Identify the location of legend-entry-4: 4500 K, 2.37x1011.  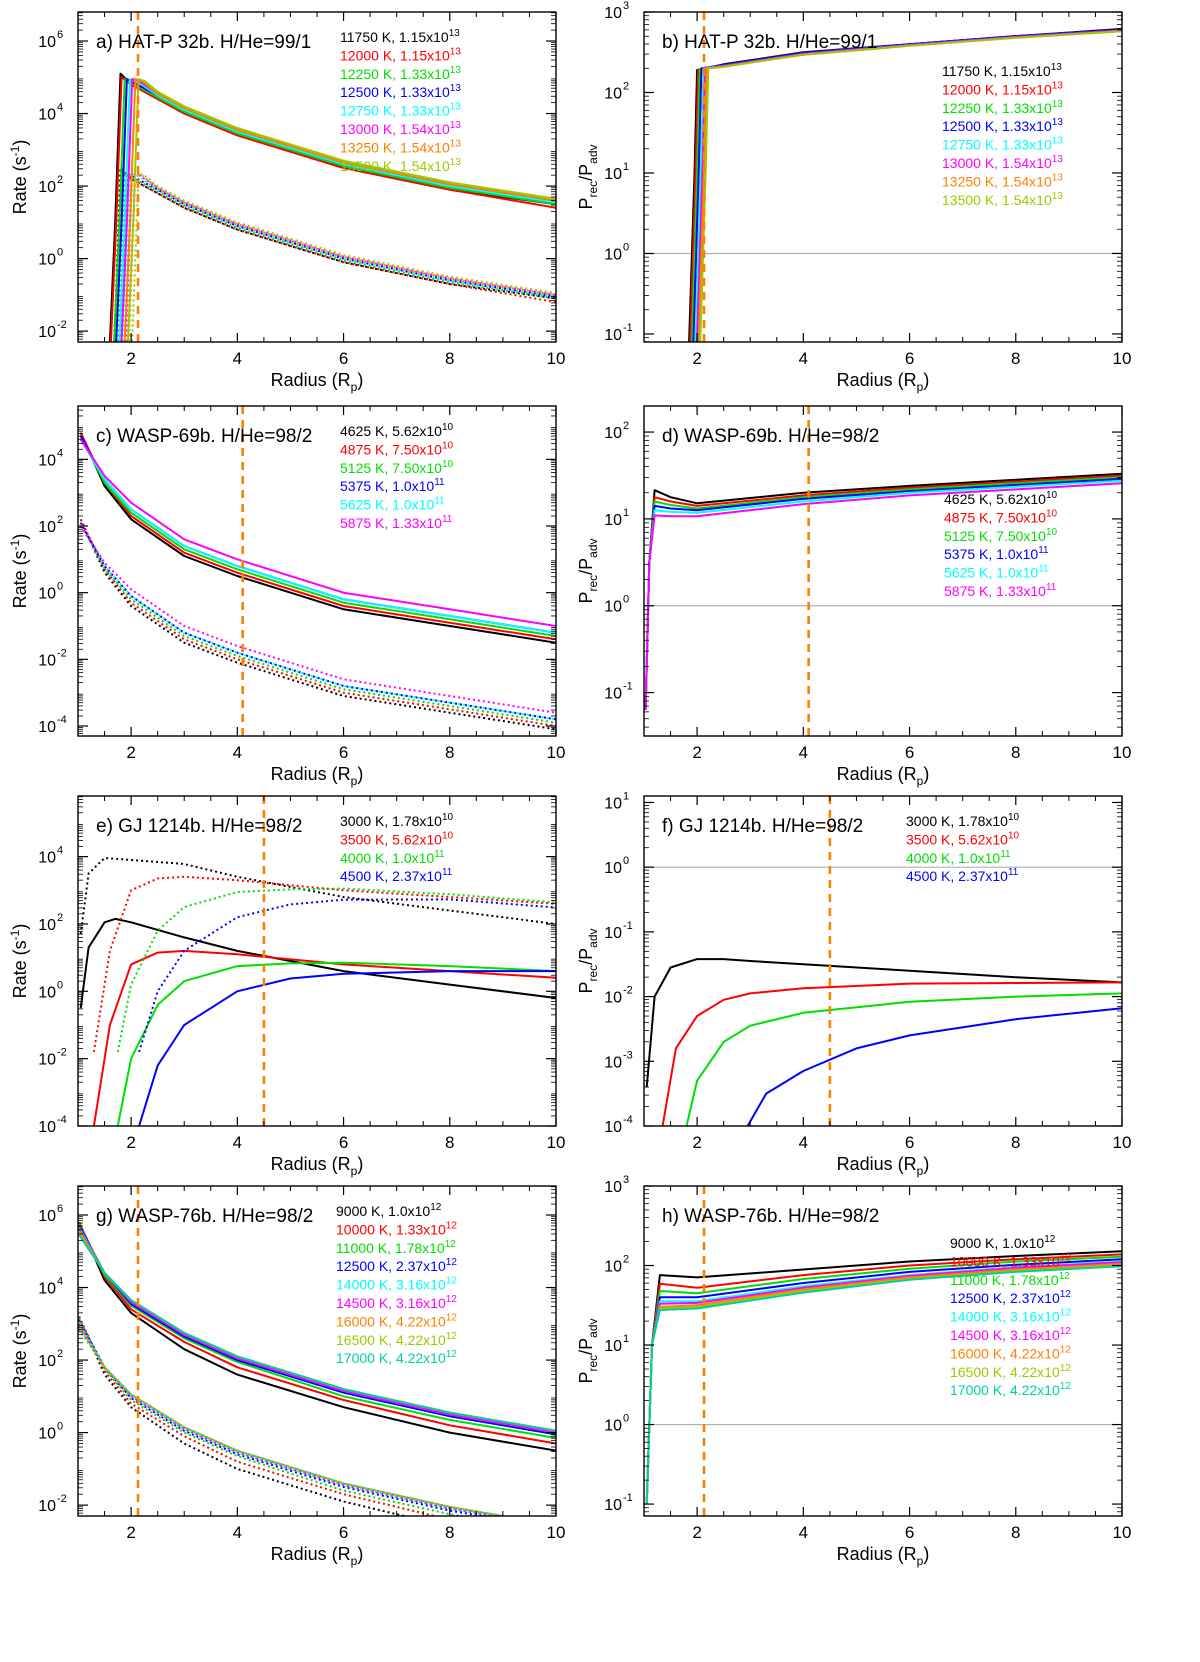
(962, 875).